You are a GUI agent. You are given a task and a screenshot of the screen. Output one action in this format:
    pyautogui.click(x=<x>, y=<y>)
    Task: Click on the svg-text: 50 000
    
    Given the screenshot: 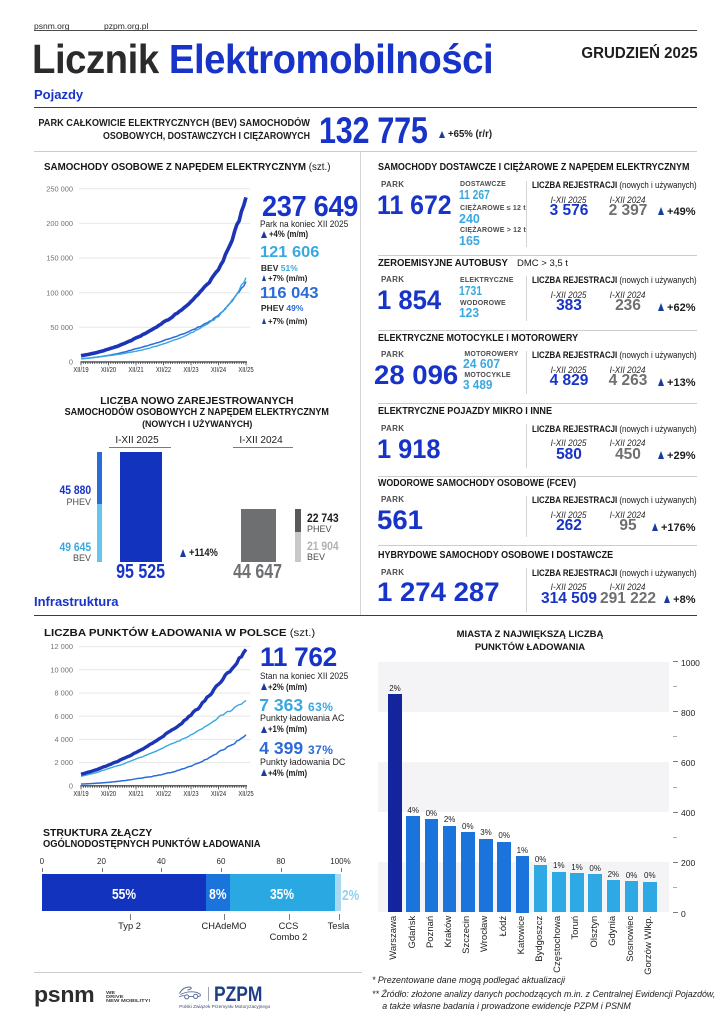 What is the action you would take?
    pyautogui.click(x=61, y=327)
    